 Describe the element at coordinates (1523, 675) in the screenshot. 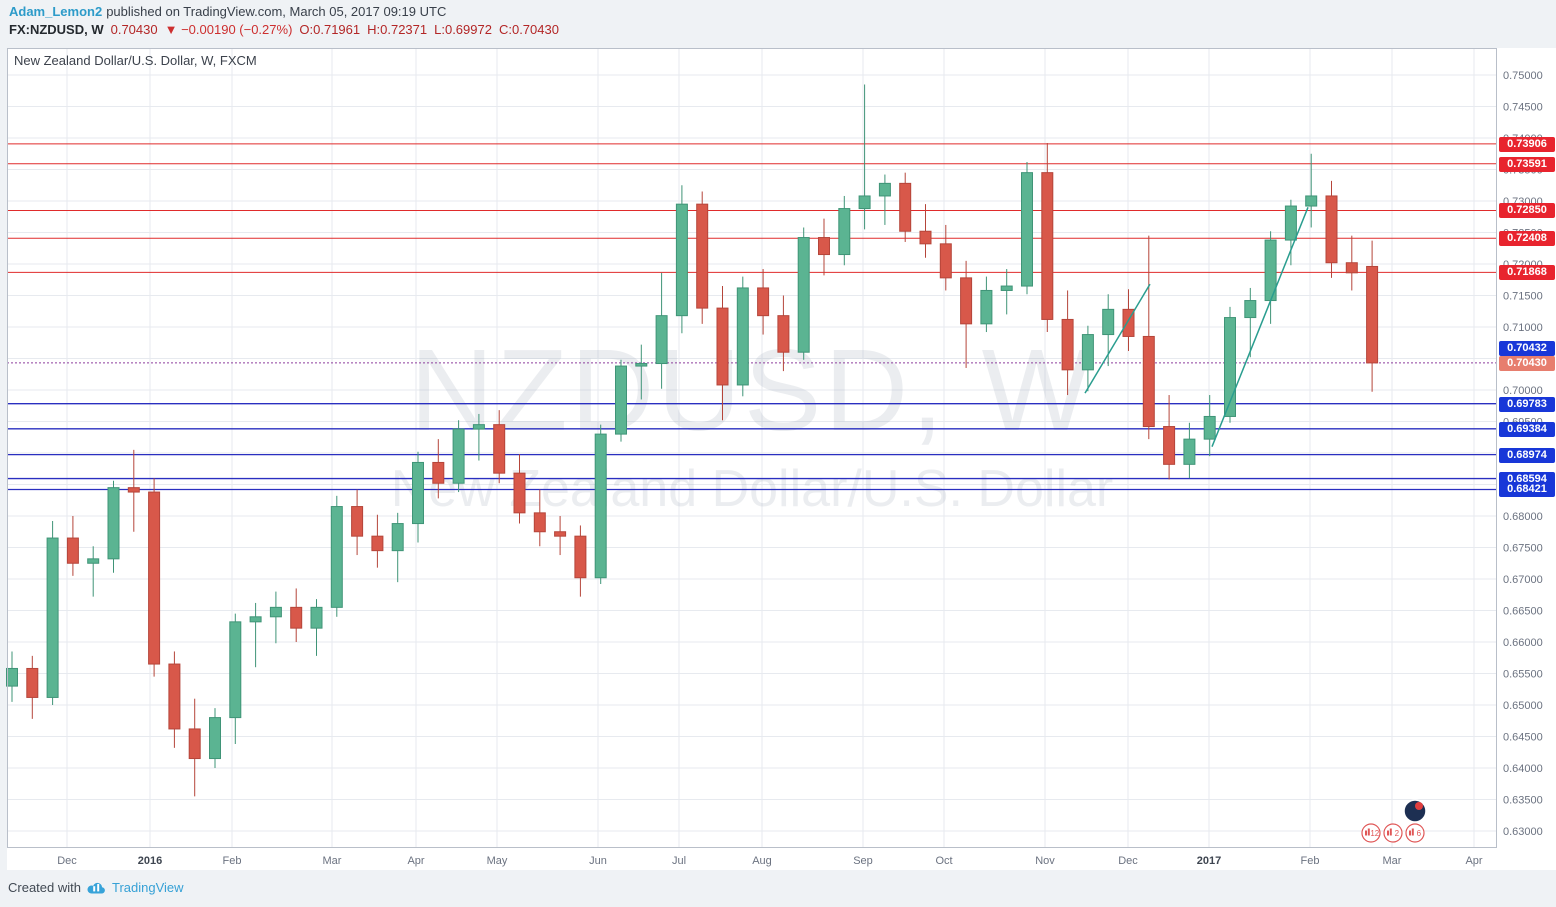

I see `price-axis-label: 0.65500` at that location.